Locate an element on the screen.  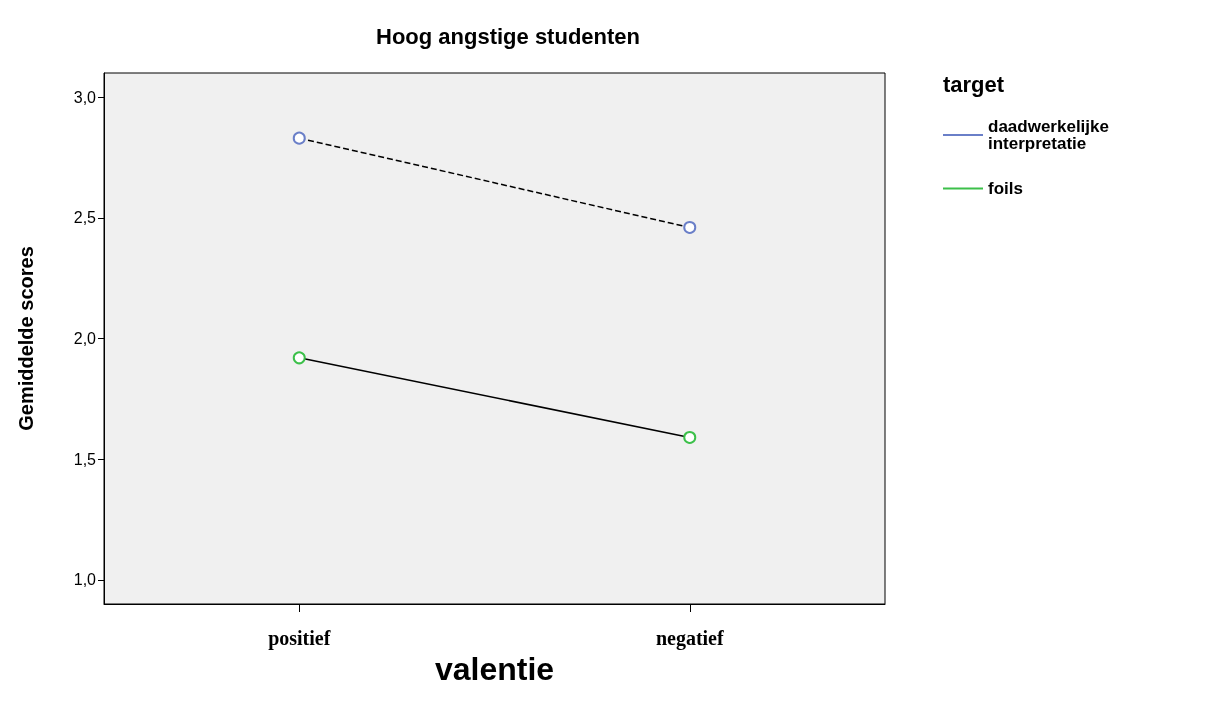
chart-title: Hoog angstige studenten is located at coordinates (508, 36).